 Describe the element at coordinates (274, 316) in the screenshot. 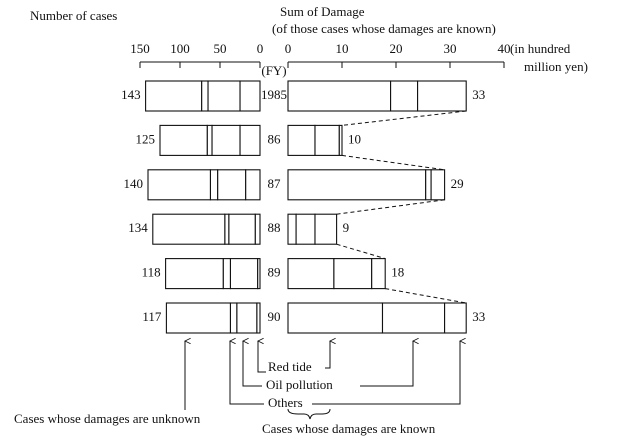

I see `category-label: 90` at that location.